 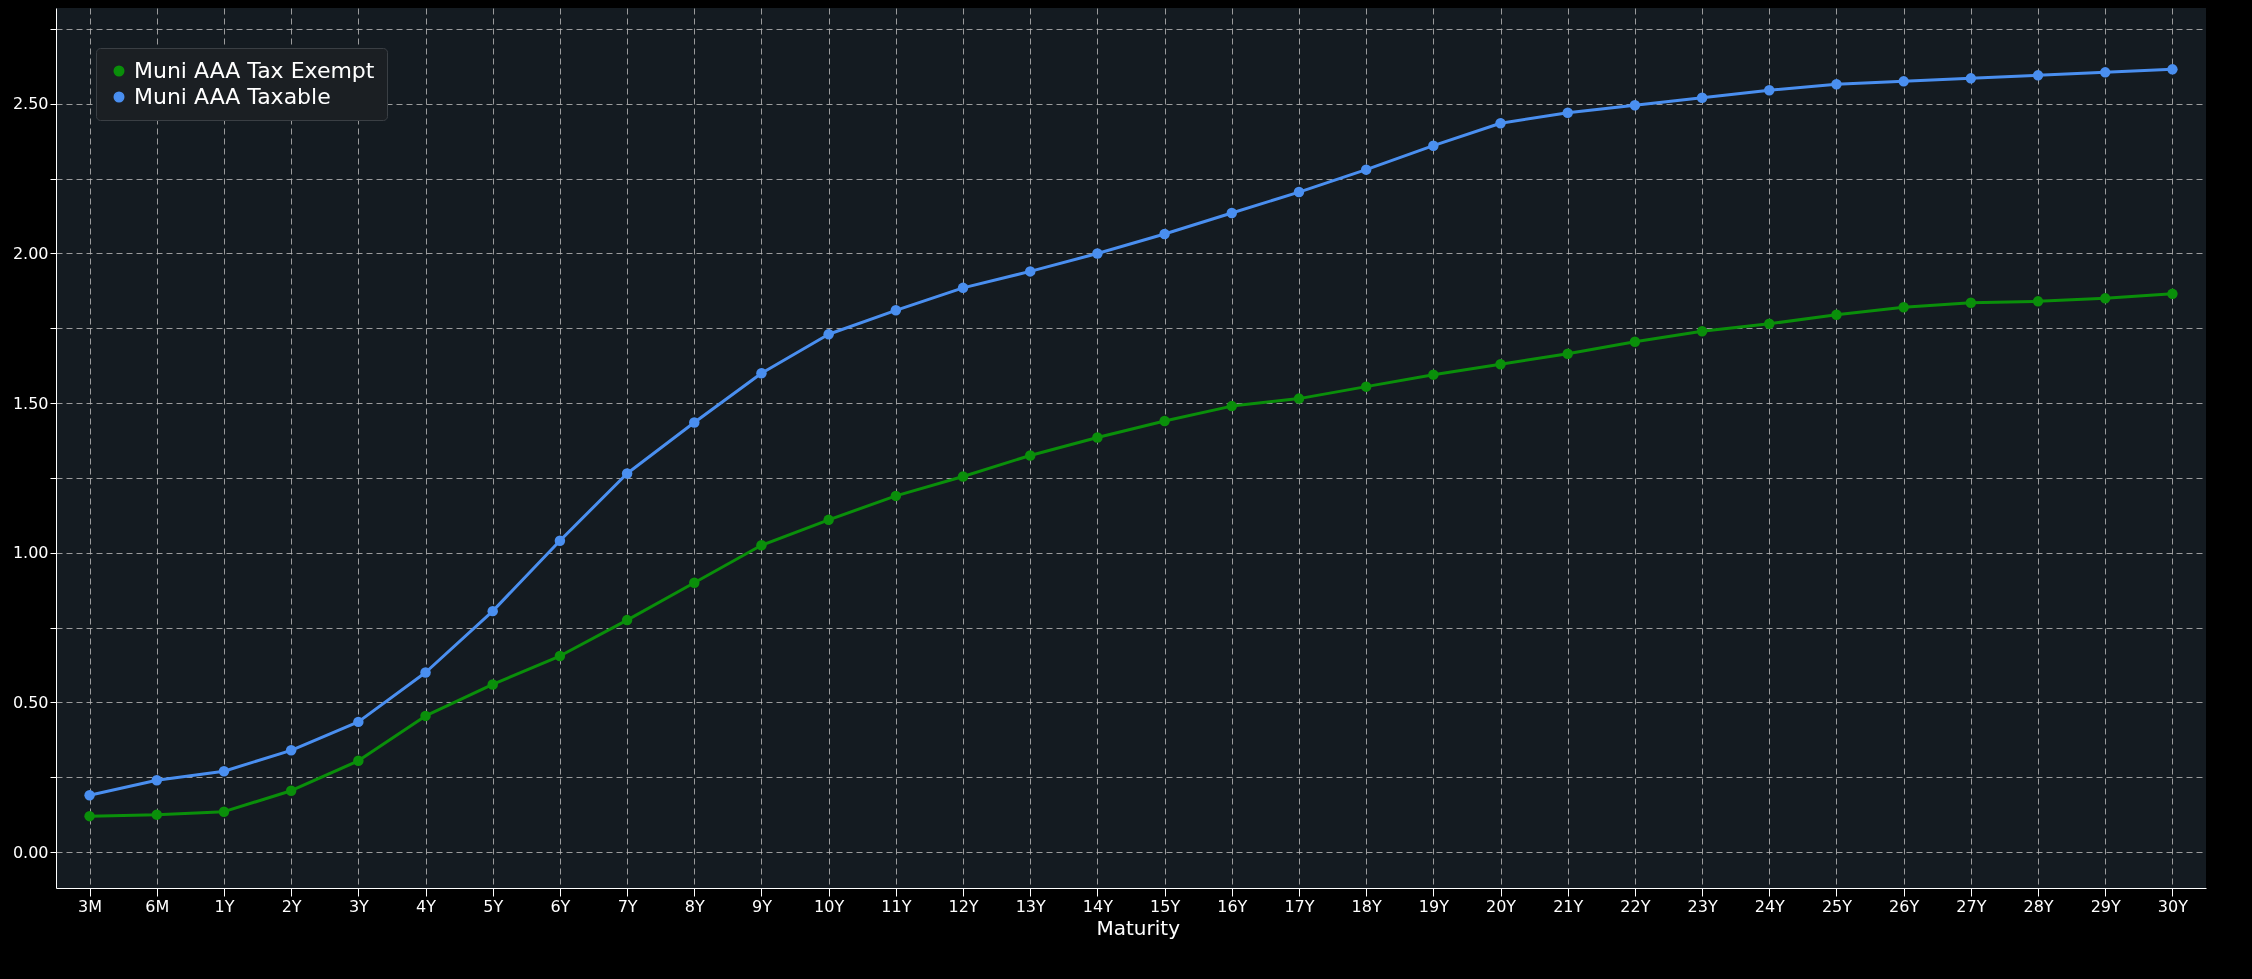 I want to click on x-tick-label: 16Y, so click(x=1232, y=906).